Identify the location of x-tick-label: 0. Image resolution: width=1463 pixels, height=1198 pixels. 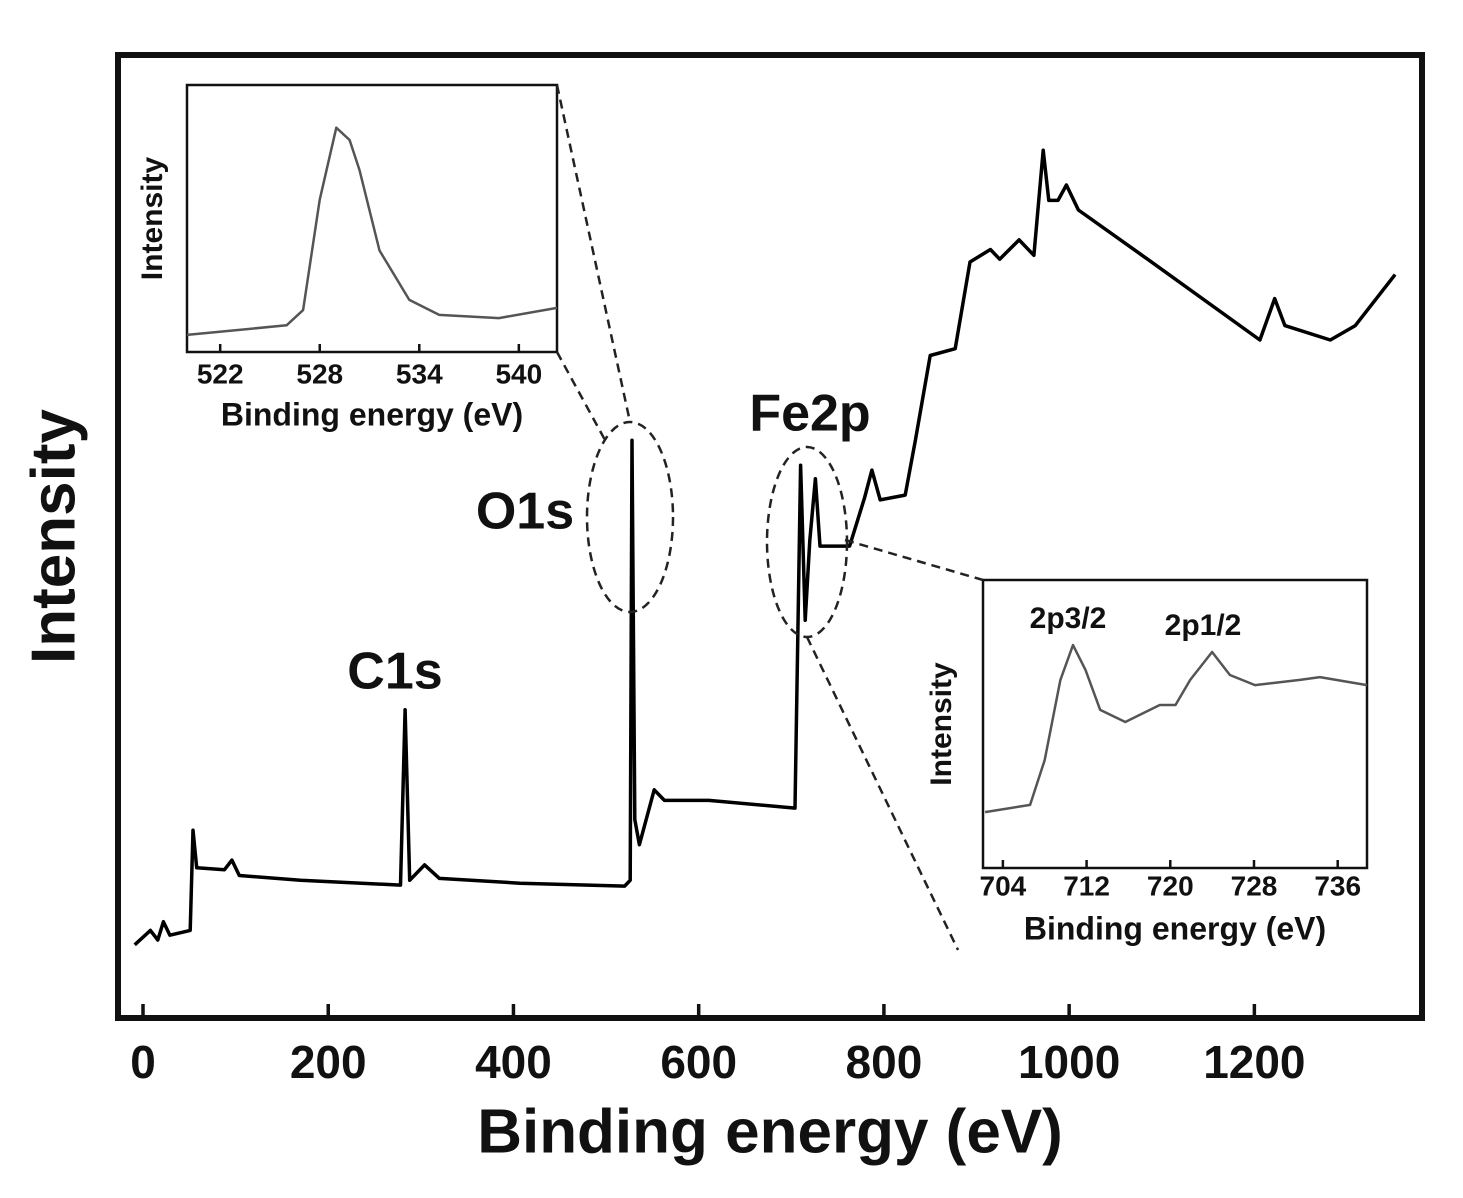
(143, 1062).